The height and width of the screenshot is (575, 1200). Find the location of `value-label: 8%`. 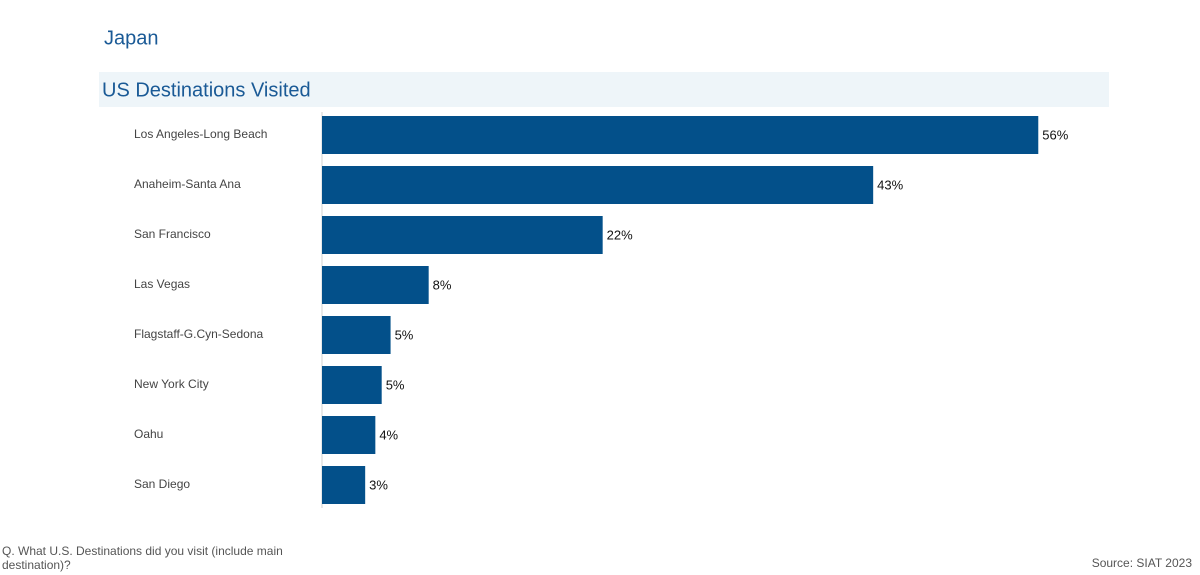

value-label: 8% is located at coordinates (442, 284).